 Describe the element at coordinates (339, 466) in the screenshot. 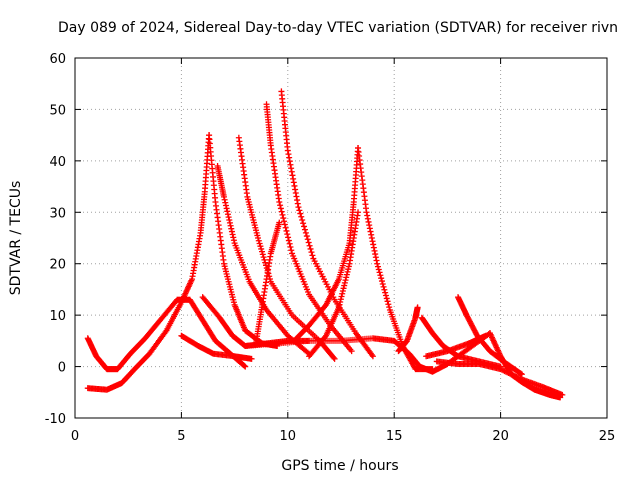

I see `x-axis-label: GPS time / hours` at that location.